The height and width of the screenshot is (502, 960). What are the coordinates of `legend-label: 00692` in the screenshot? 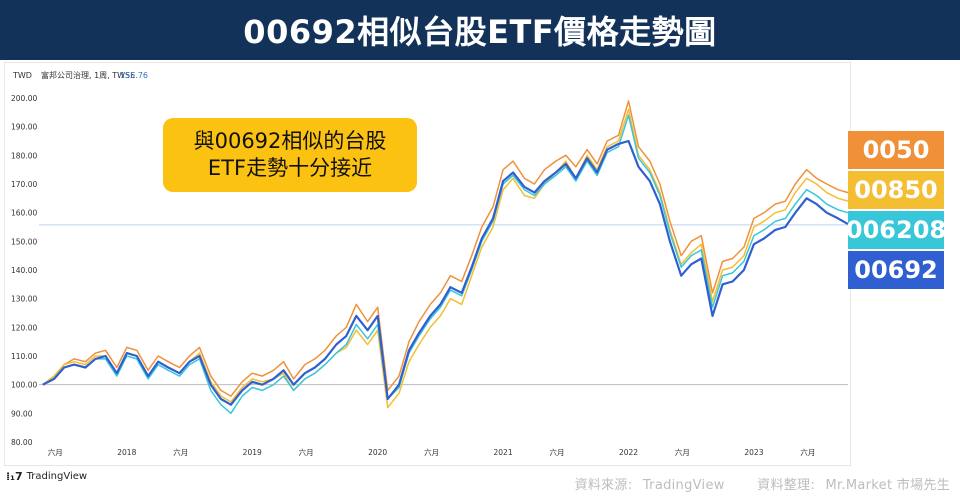 It's located at (896, 270).